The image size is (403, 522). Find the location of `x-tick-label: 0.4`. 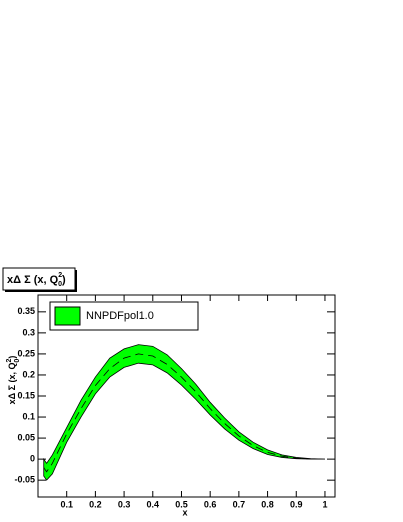

x-tick-label: 0.4 is located at coordinates (153, 504).